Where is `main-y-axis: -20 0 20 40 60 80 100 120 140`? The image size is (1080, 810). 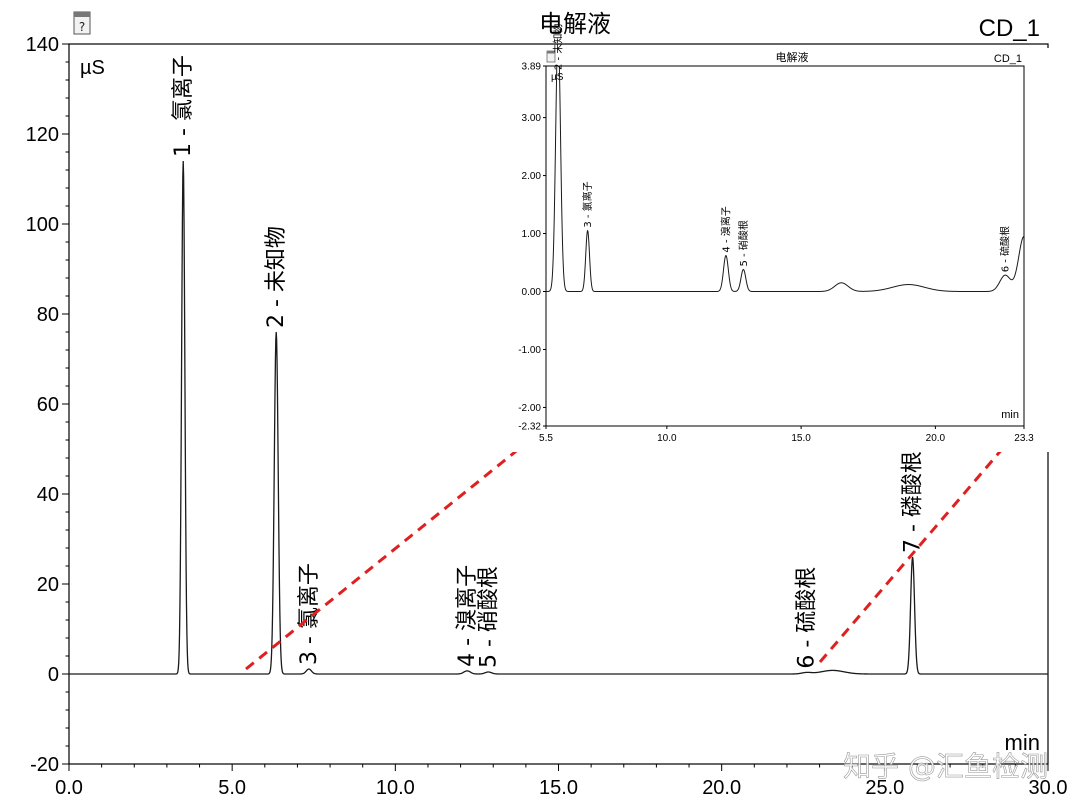 main-y-axis: -20 0 20 40 60 80 100 120 140 is located at coordinates (47, 405).